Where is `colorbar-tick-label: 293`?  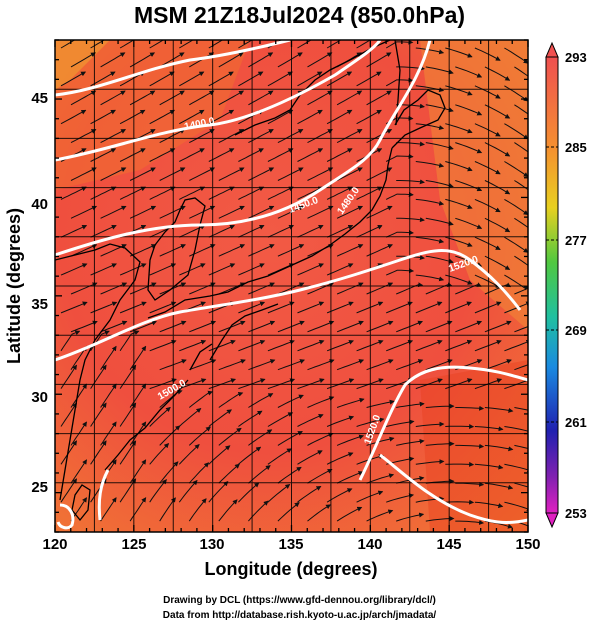 colorbar-tick-label: 293 is located at coordinates (576, 57).